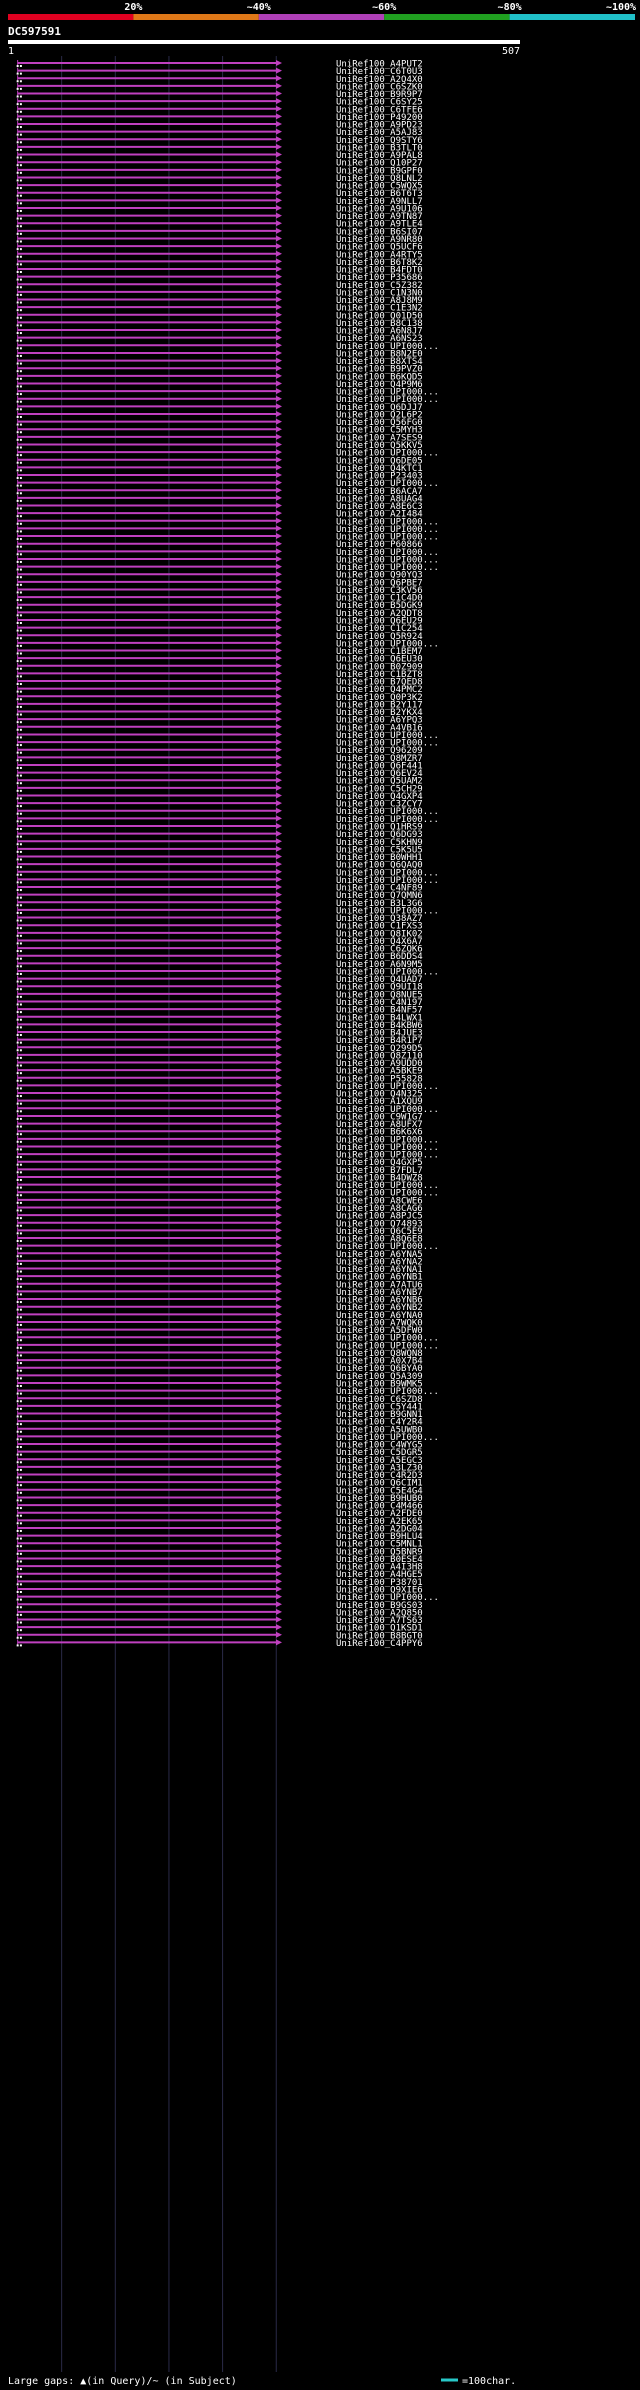 This screenshot has width=640, height=2390. Describe the element at coordinates (379, 507) in the screenshot. I see `hit-label: UniRef100_A8E6C3` at that location.